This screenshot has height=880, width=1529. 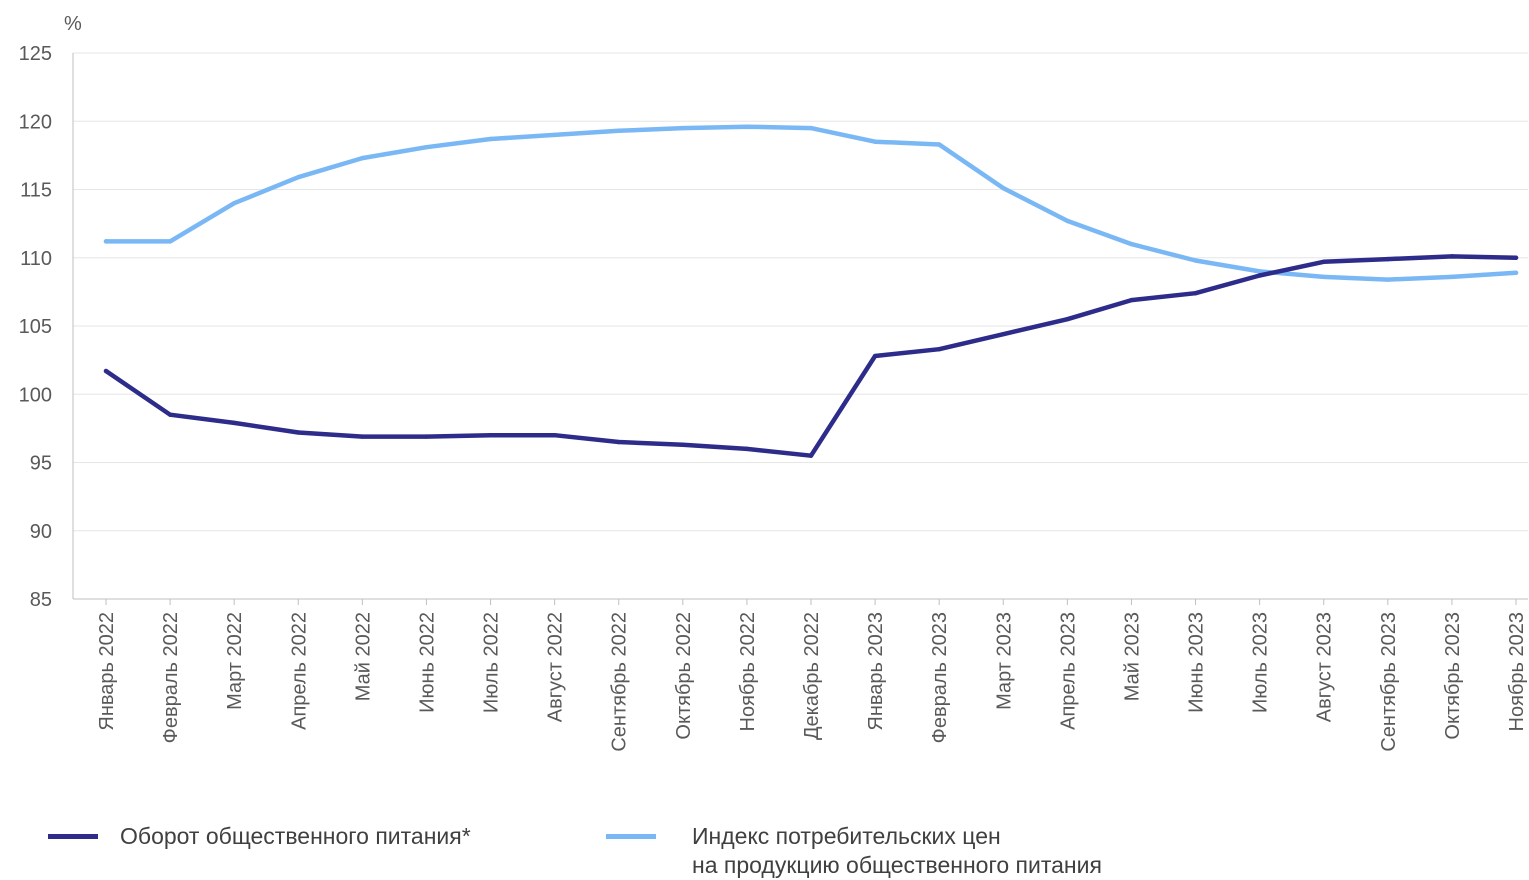 What do you see at coordinates (1389, 682) in the screenshot?
I see `x-tick-label: Сентябрь 2023` at bounding box center [1389, 682].